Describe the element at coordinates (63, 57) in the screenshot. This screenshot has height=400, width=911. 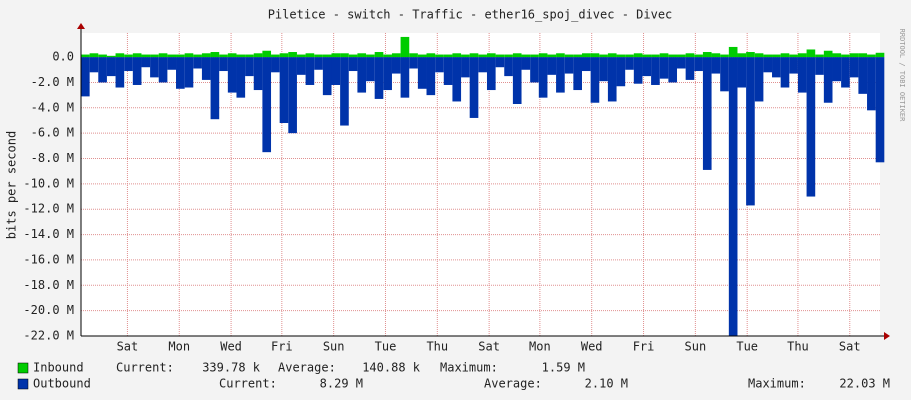
I see `y-tick-label: 0.0` at that location.